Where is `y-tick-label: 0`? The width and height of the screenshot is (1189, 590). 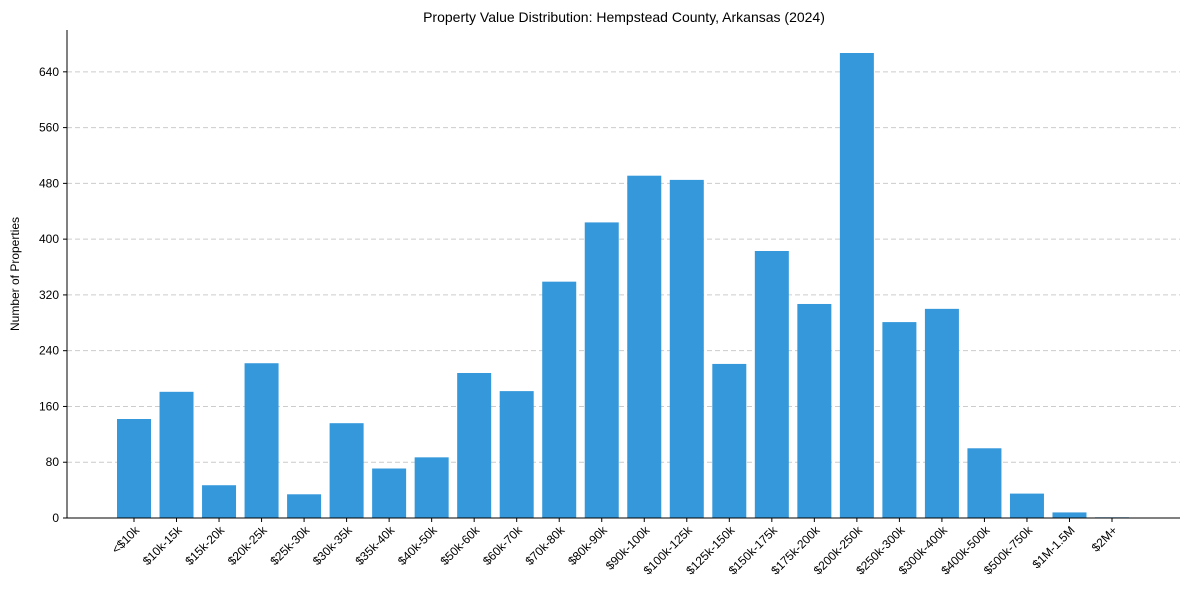 y-tick-label: 0 is located at coordinates (55, 518).